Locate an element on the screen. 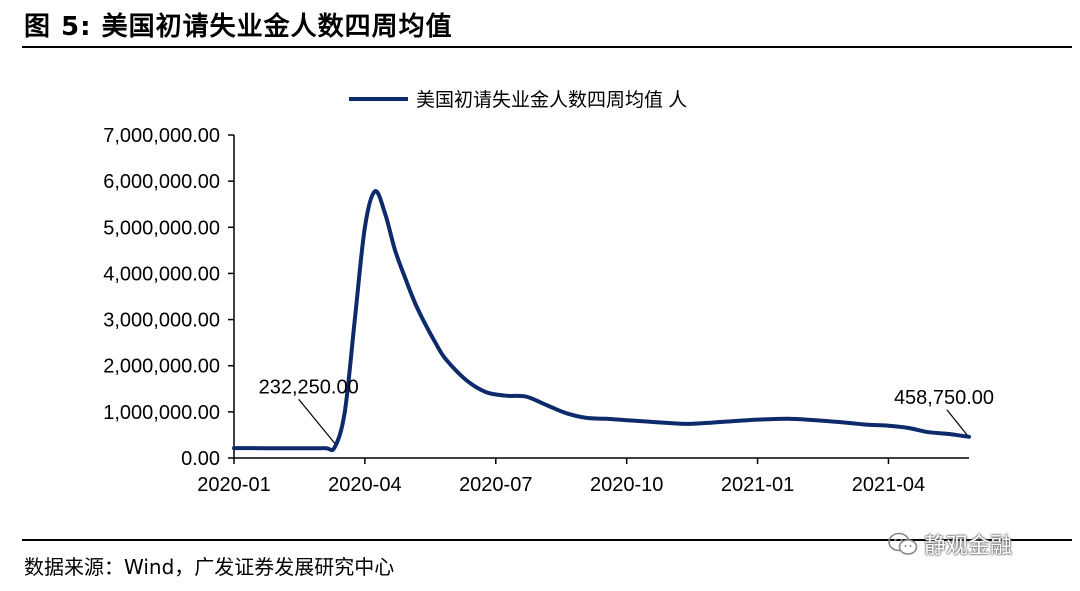 This screenshot has height=591, width=1080. y-tick-label: 7,000,000.00 is located at coordinates (161, 136).